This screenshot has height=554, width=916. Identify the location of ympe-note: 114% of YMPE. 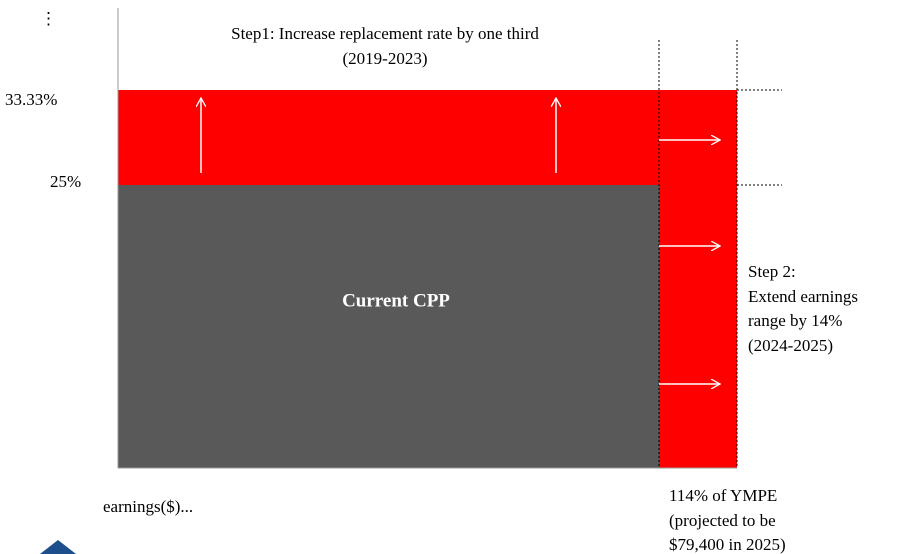
(723, 495).